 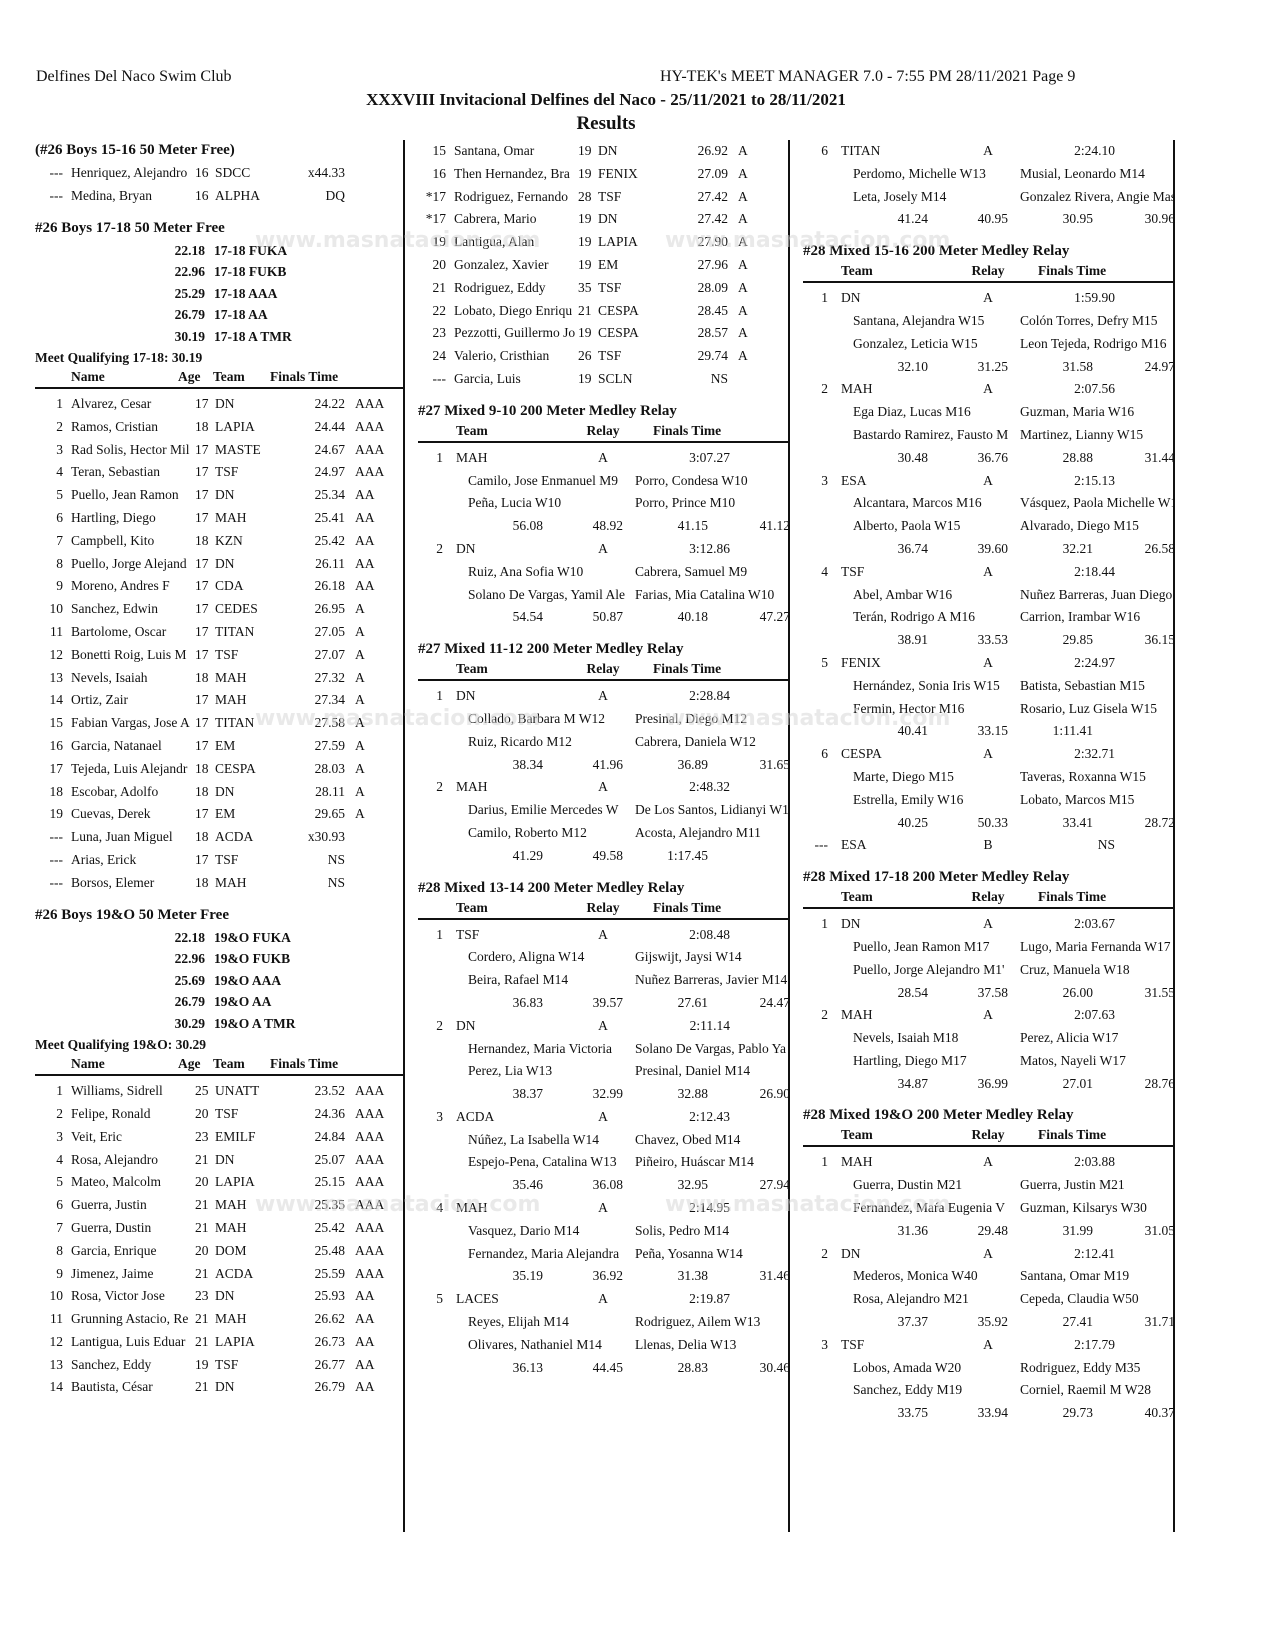 I want to click on result-row: 19 Lantigua, Alan 19 LAPIA 27.90 A, so click(x=603, y=242).